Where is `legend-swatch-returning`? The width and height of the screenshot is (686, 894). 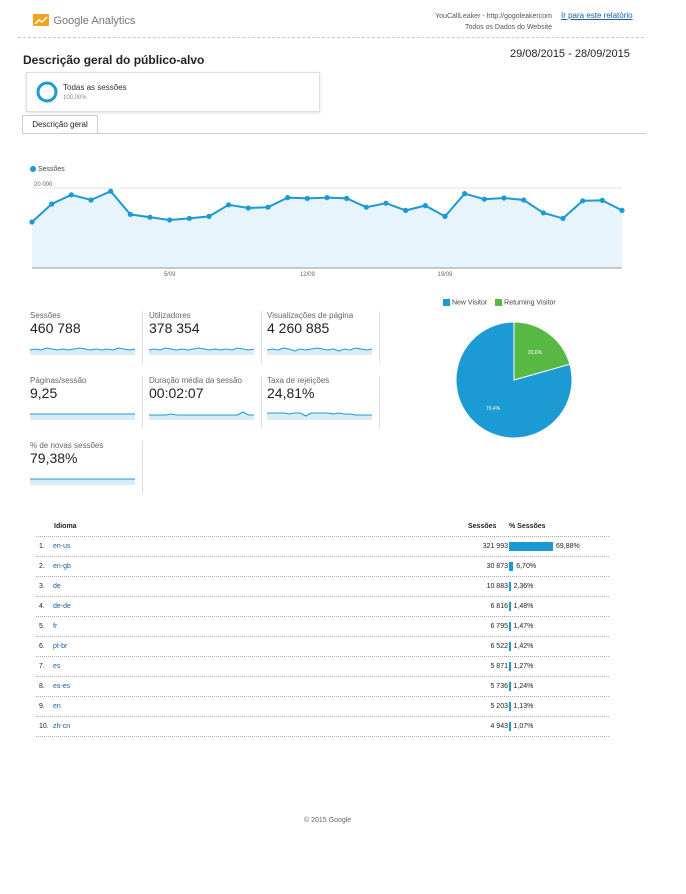 legend-swatch-returning is located at coordinates (499, 302).